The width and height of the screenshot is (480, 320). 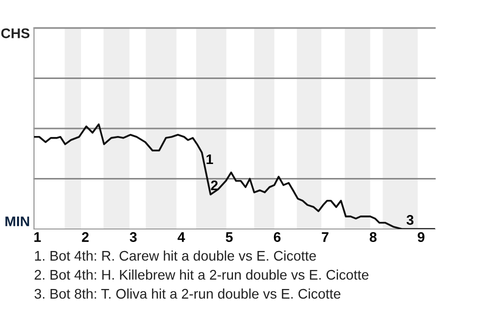 What do you see at coordinates (277, 237) in the screenshot?
I see `x-tick-label: 6` at bounding box center [277, 237].